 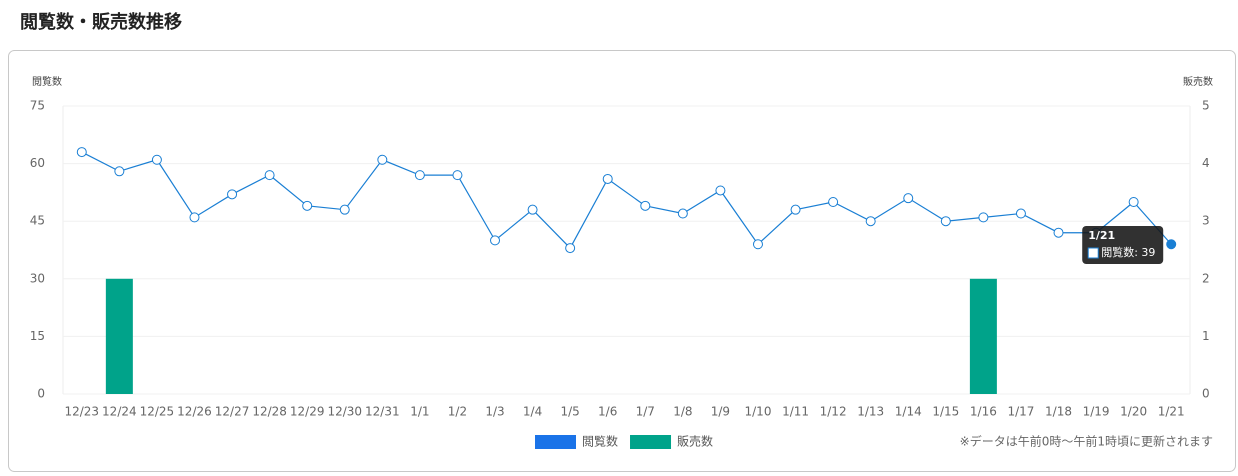 What do you see at coordinates (37, 163) in the screenshot?
I see `y-tick-label: 60` at bounding box center [37, 163].